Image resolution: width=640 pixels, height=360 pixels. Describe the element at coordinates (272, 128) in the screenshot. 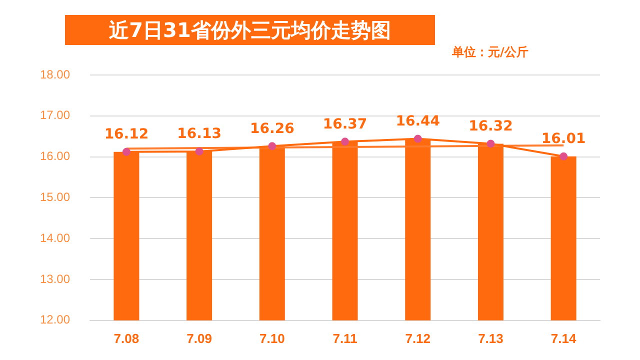

I see `data-label: 16.26` at that location.